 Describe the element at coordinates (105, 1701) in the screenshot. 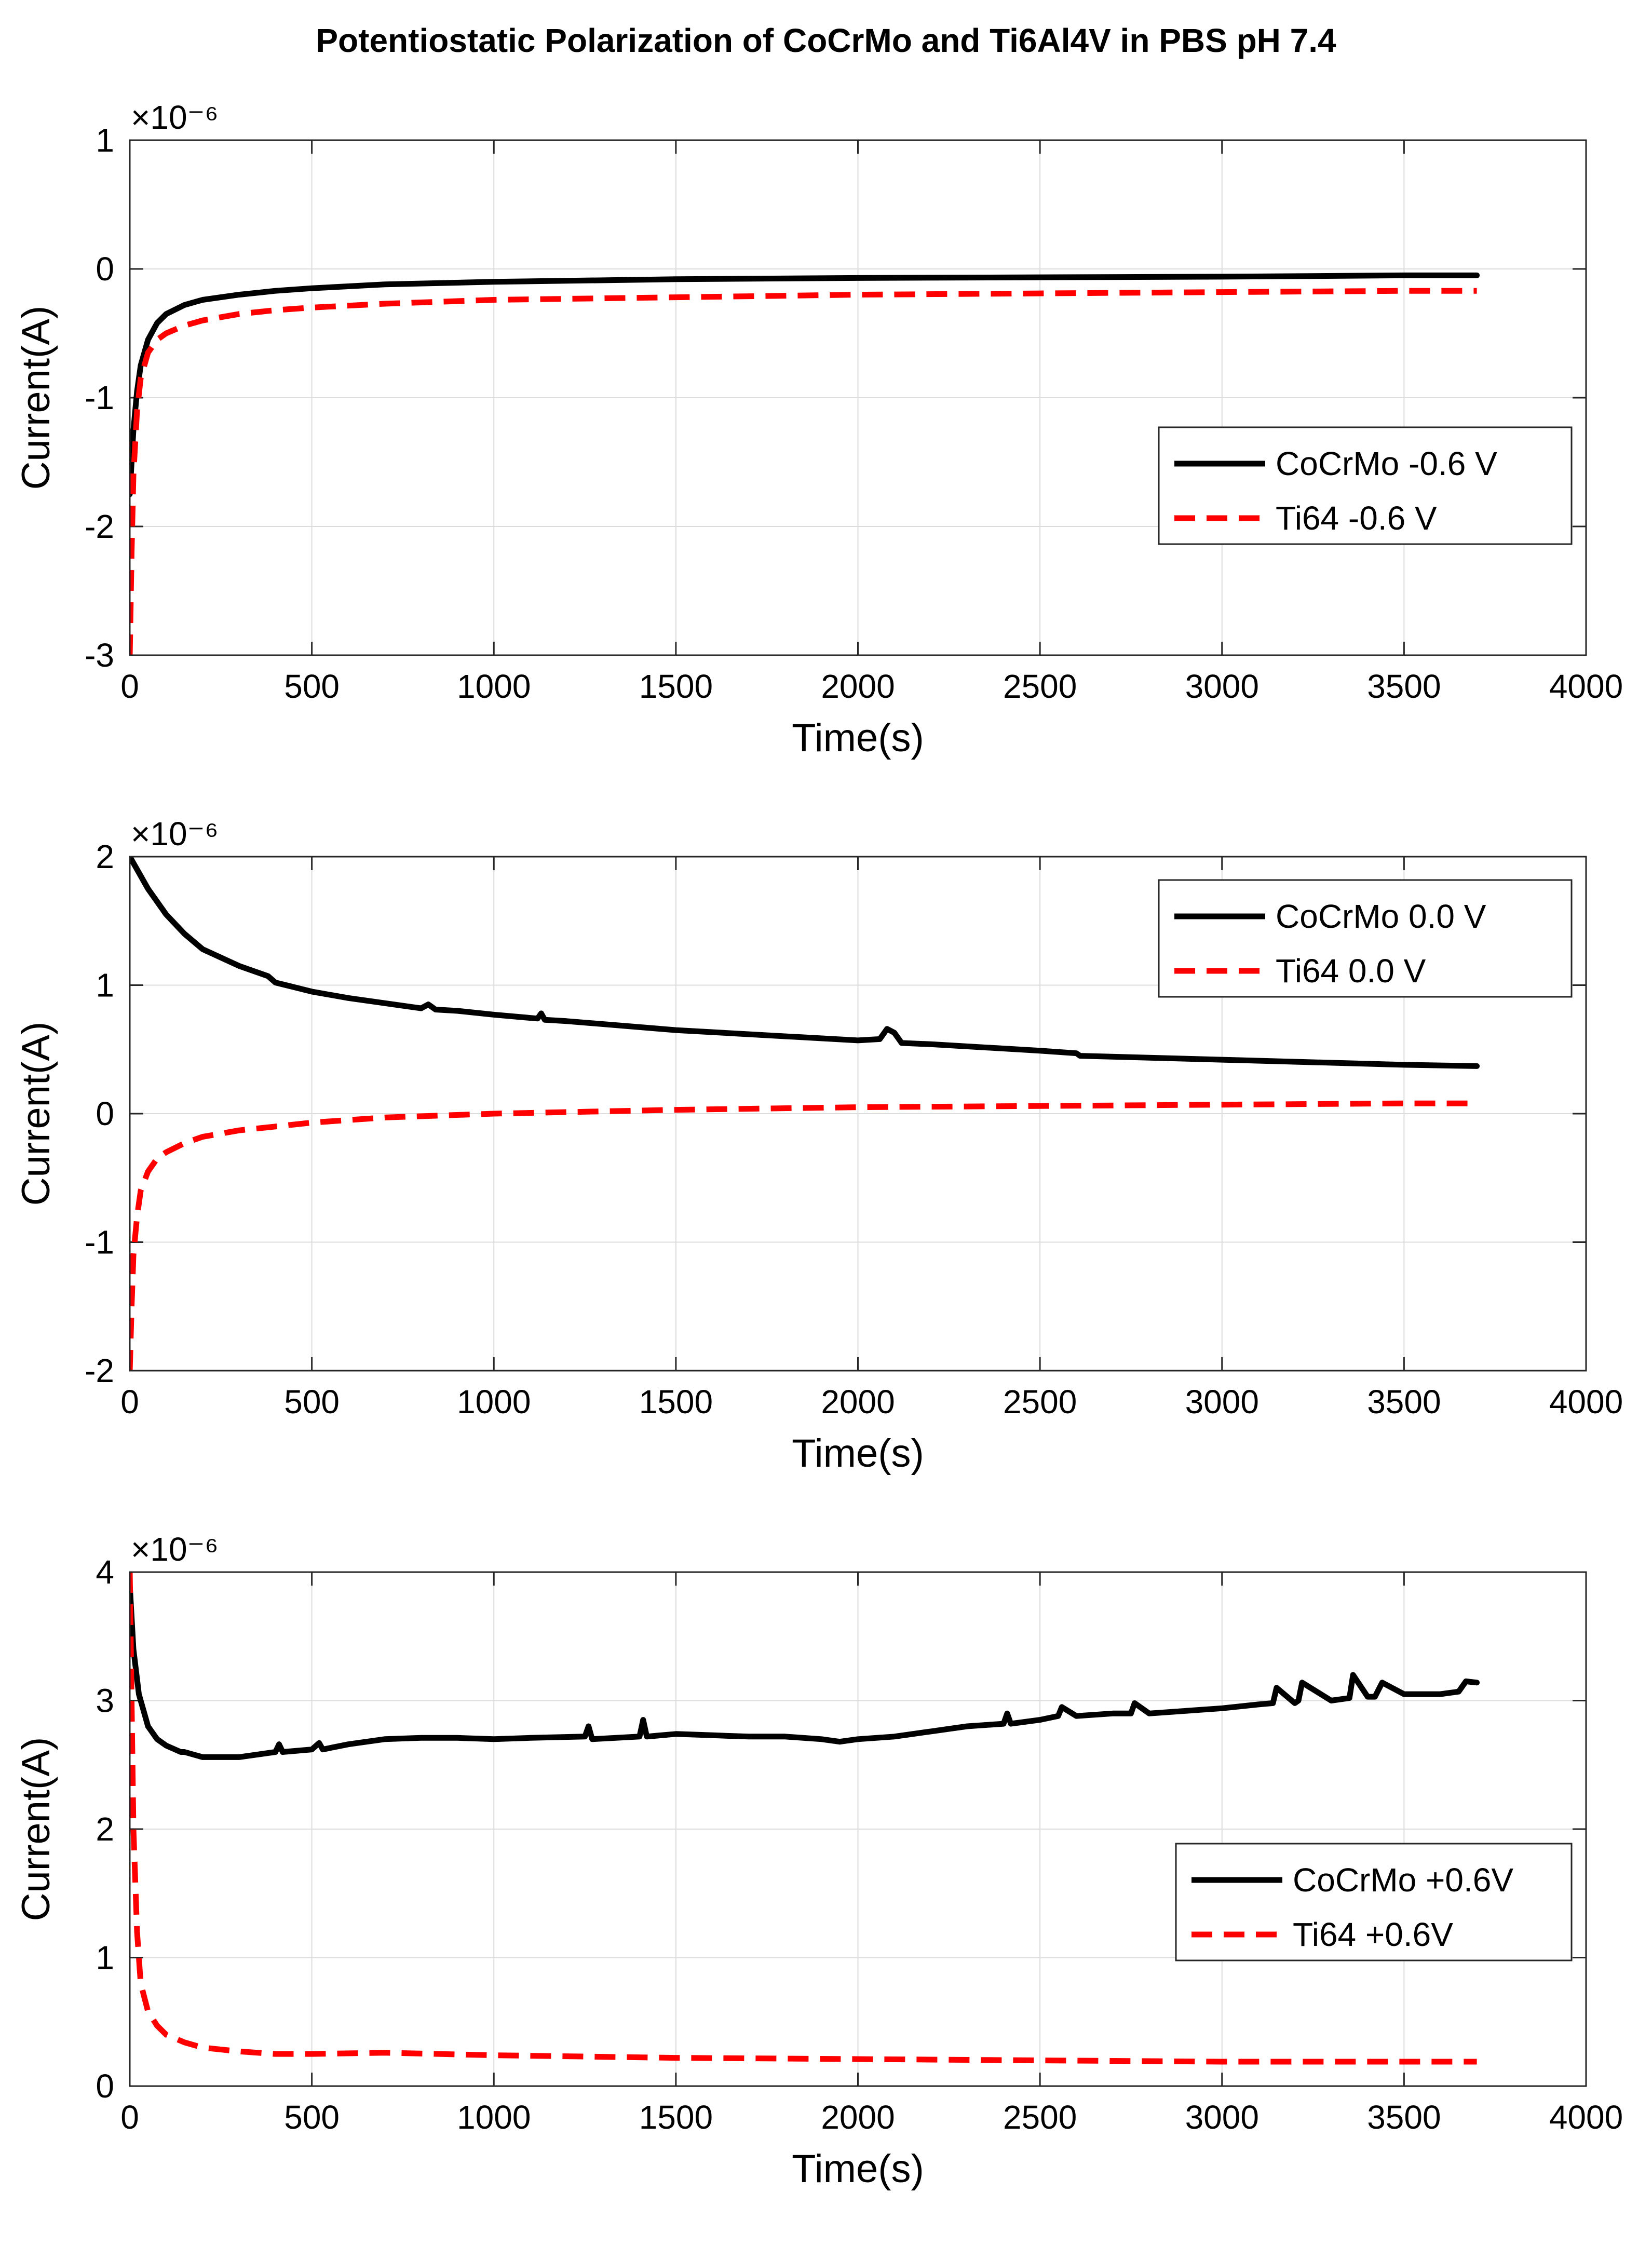

I see `y-tick-label: 3` at that location.